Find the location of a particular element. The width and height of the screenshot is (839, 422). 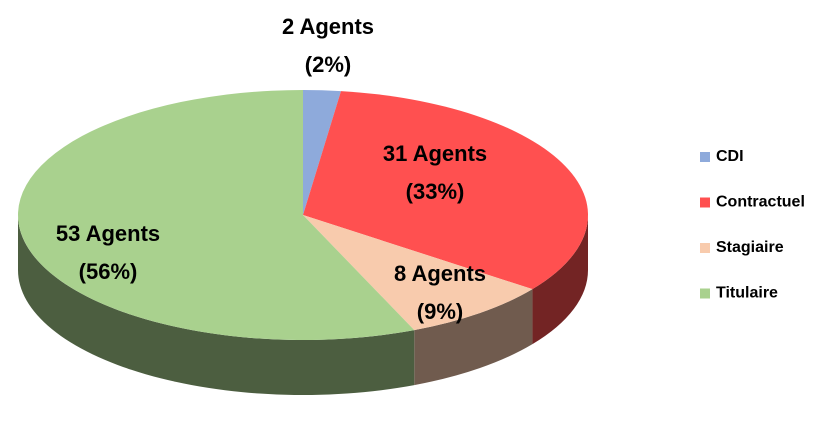

legend-label: CDI is located at coordinates (730, 156).